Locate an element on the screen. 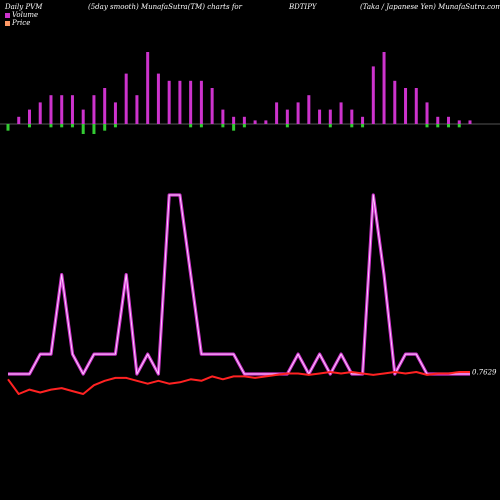 The width and height of the screenshot is (500, 500). legend-price: Price is located at coordinates (17, 23).